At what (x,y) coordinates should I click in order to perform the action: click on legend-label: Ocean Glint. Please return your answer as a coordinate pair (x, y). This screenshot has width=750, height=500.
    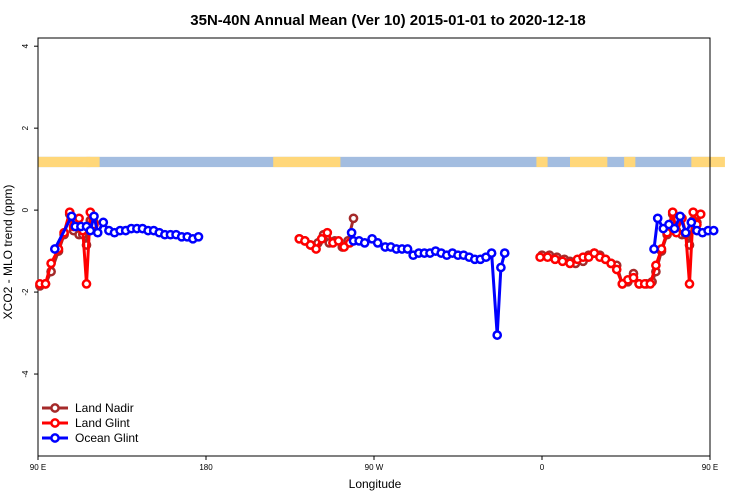
    Looking at the image, I should click on (107, 438).